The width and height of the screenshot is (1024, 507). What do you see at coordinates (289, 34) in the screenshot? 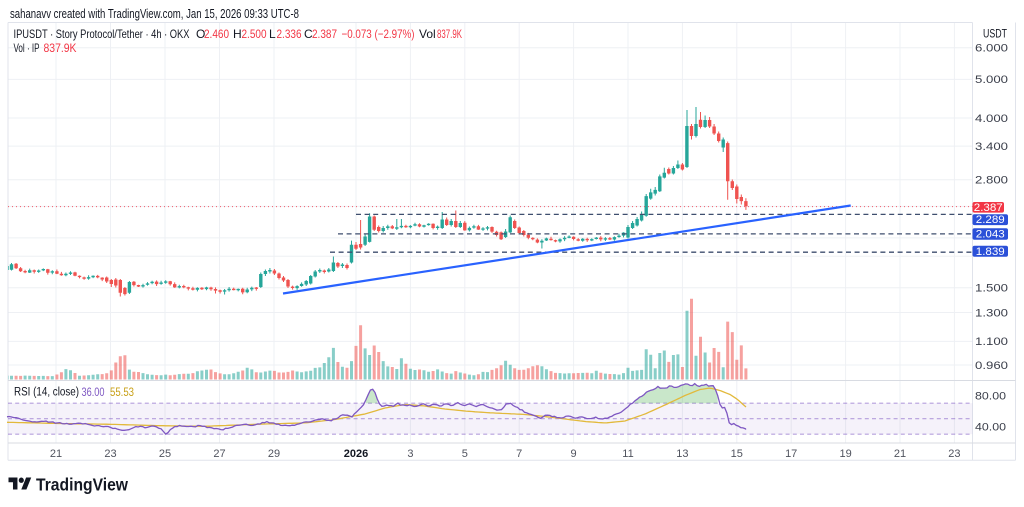
I see `svg-text: 2.336` at bounding box center [289, 34].